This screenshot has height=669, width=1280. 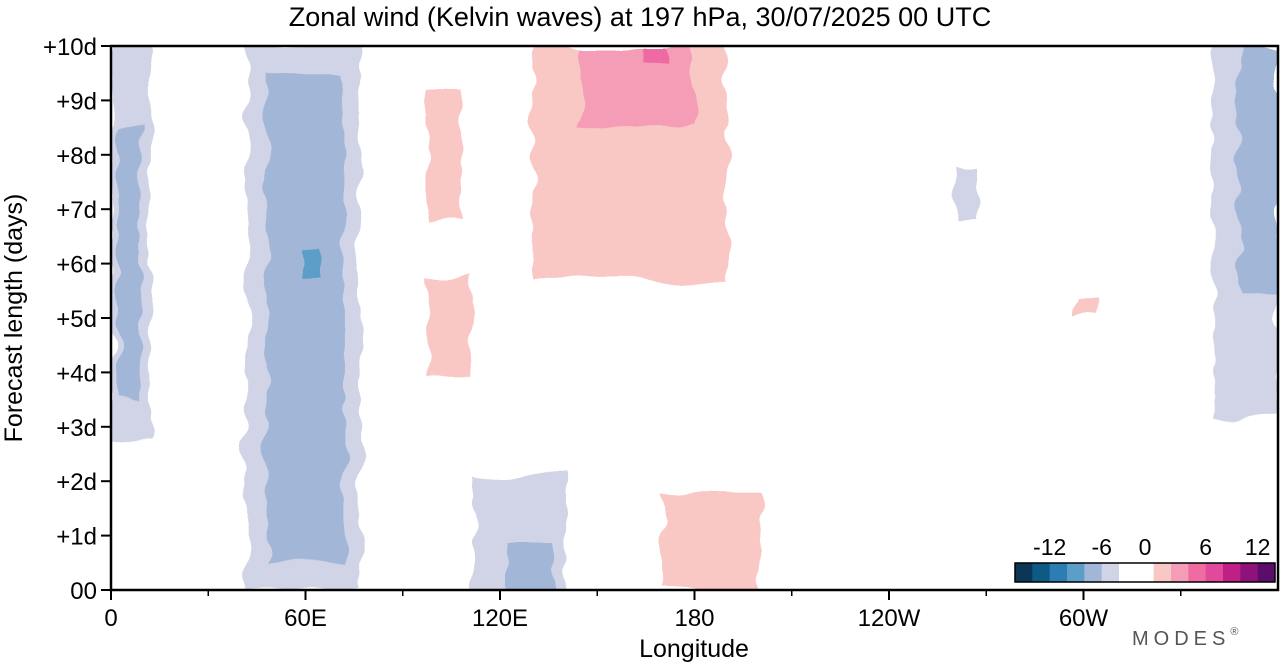 I want to click on x-tick-label: 60W, so click(x=1084, y=618).